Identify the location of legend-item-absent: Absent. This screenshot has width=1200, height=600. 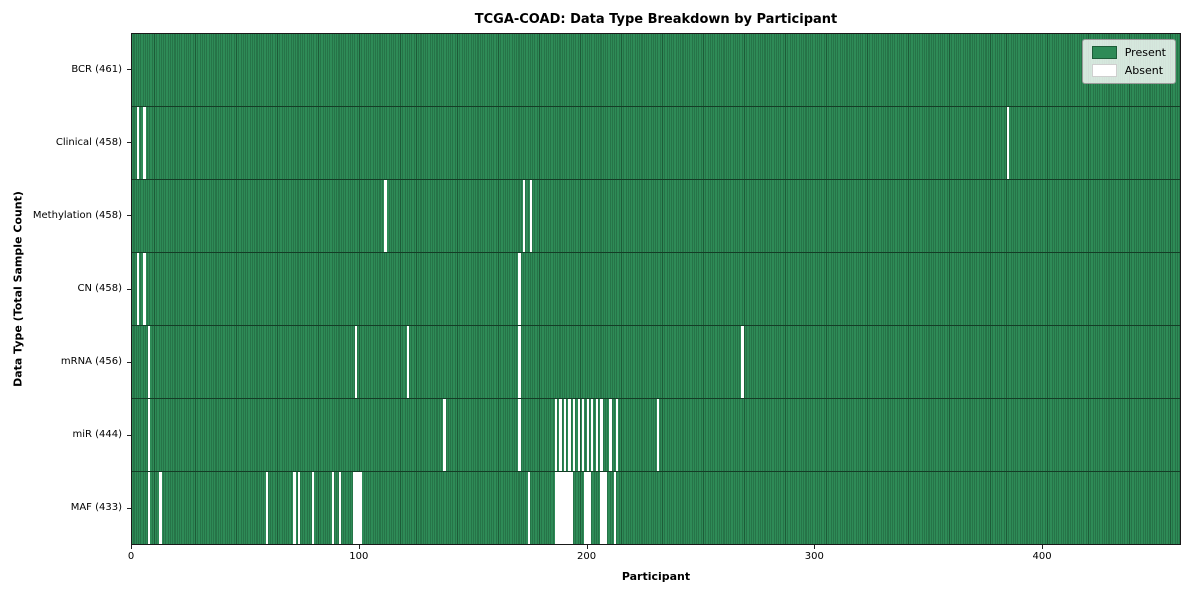
(1128, 70).